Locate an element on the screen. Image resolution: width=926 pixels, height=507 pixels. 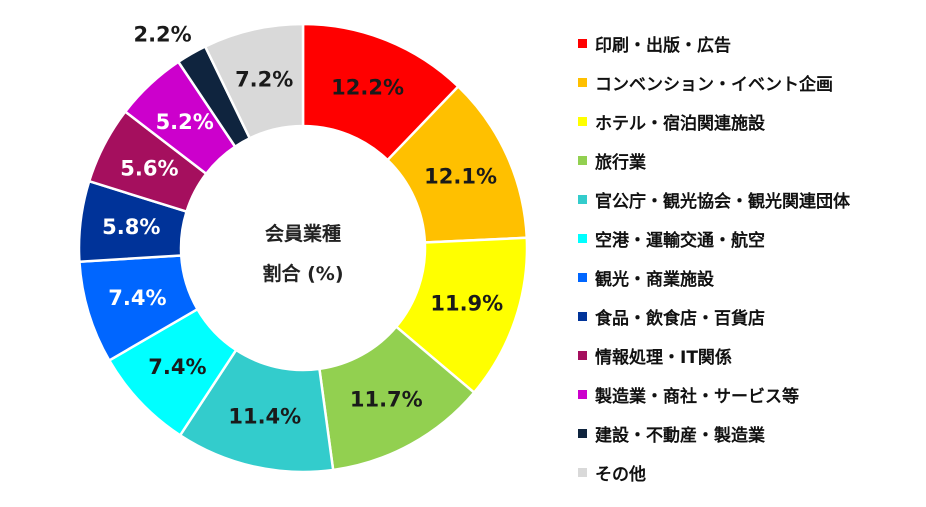
legend-item: 空港・運輸交通・航空 is located at coordinates (748, 238).